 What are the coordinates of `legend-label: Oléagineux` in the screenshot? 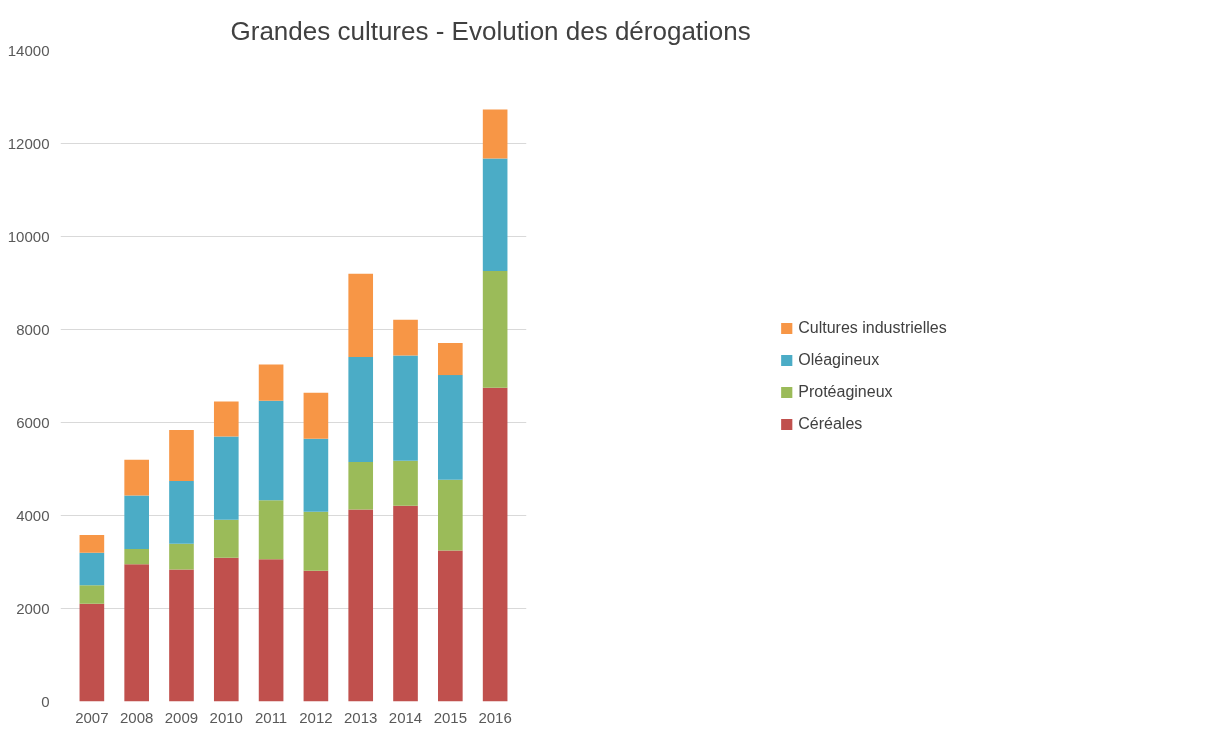 It's located at (839, 359).